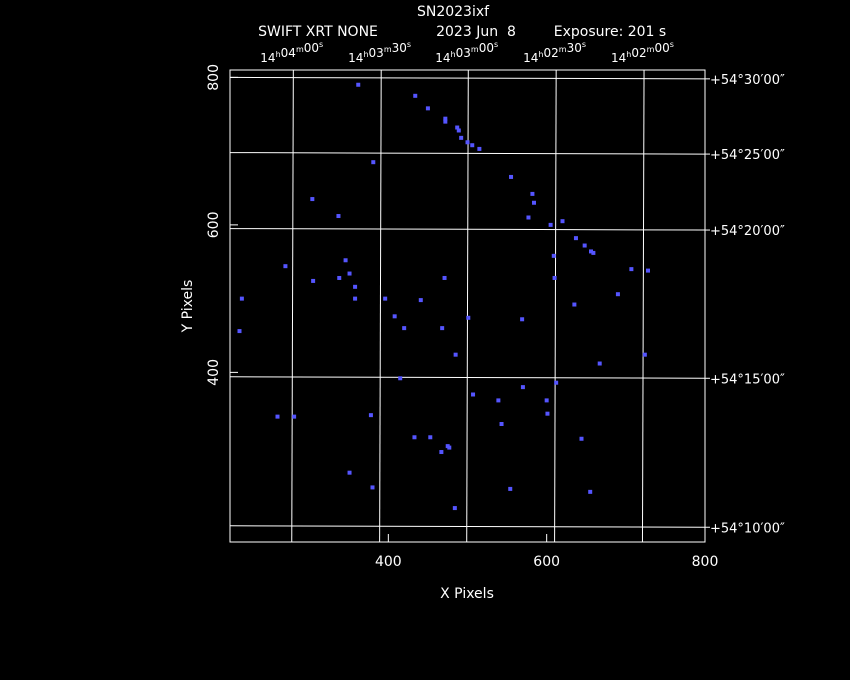  I want to click on chart-subtitle-exposure: Exposure: 201 s, so click(610, 32).